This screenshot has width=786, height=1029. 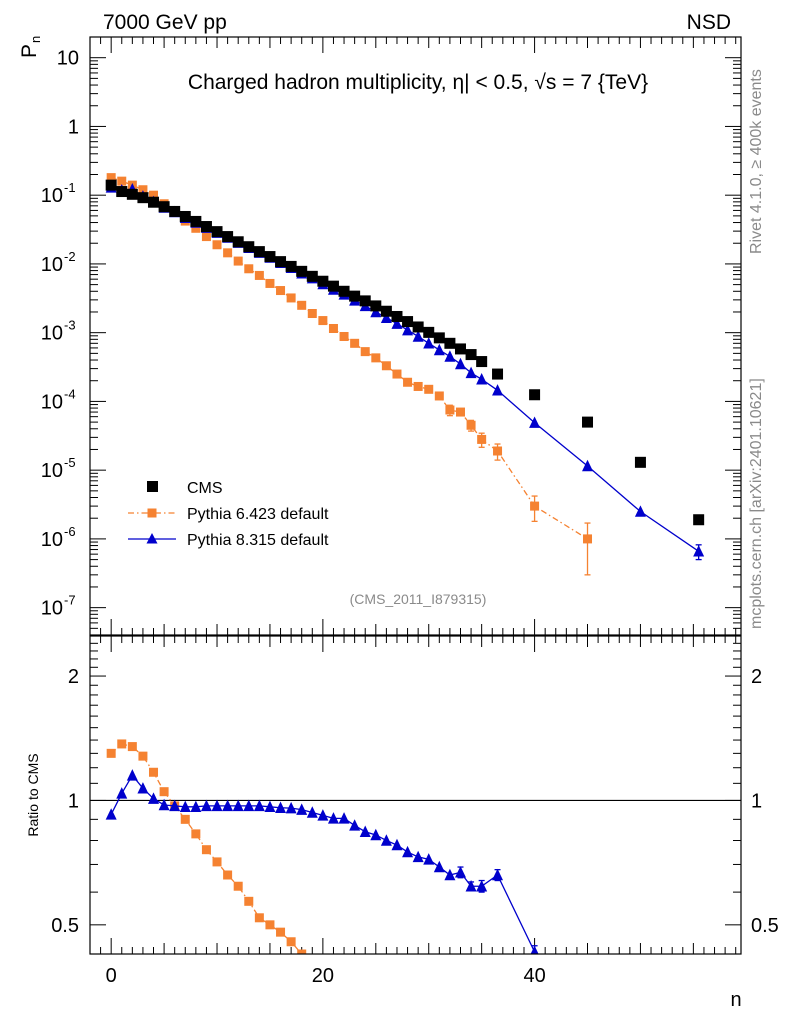 I want to click on main-y-tick-label: 1, so click(x=73, y=127).